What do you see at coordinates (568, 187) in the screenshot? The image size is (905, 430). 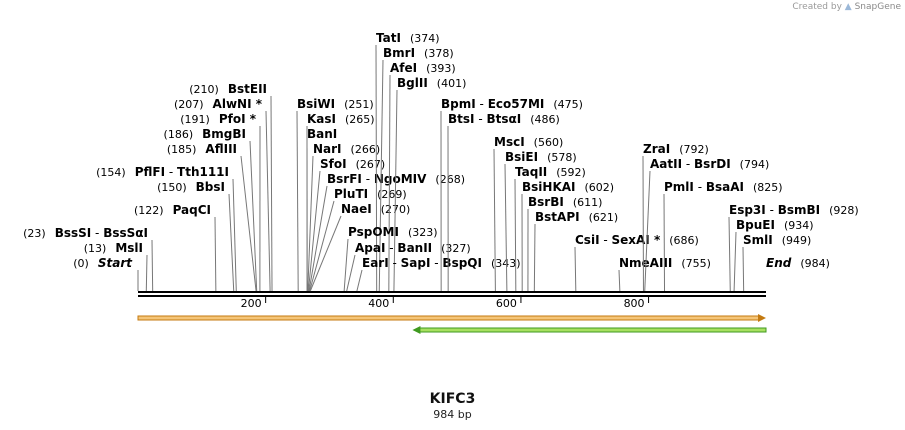 I see `site-label: BsiHKAI (602)` at bounding box center [568, 187].